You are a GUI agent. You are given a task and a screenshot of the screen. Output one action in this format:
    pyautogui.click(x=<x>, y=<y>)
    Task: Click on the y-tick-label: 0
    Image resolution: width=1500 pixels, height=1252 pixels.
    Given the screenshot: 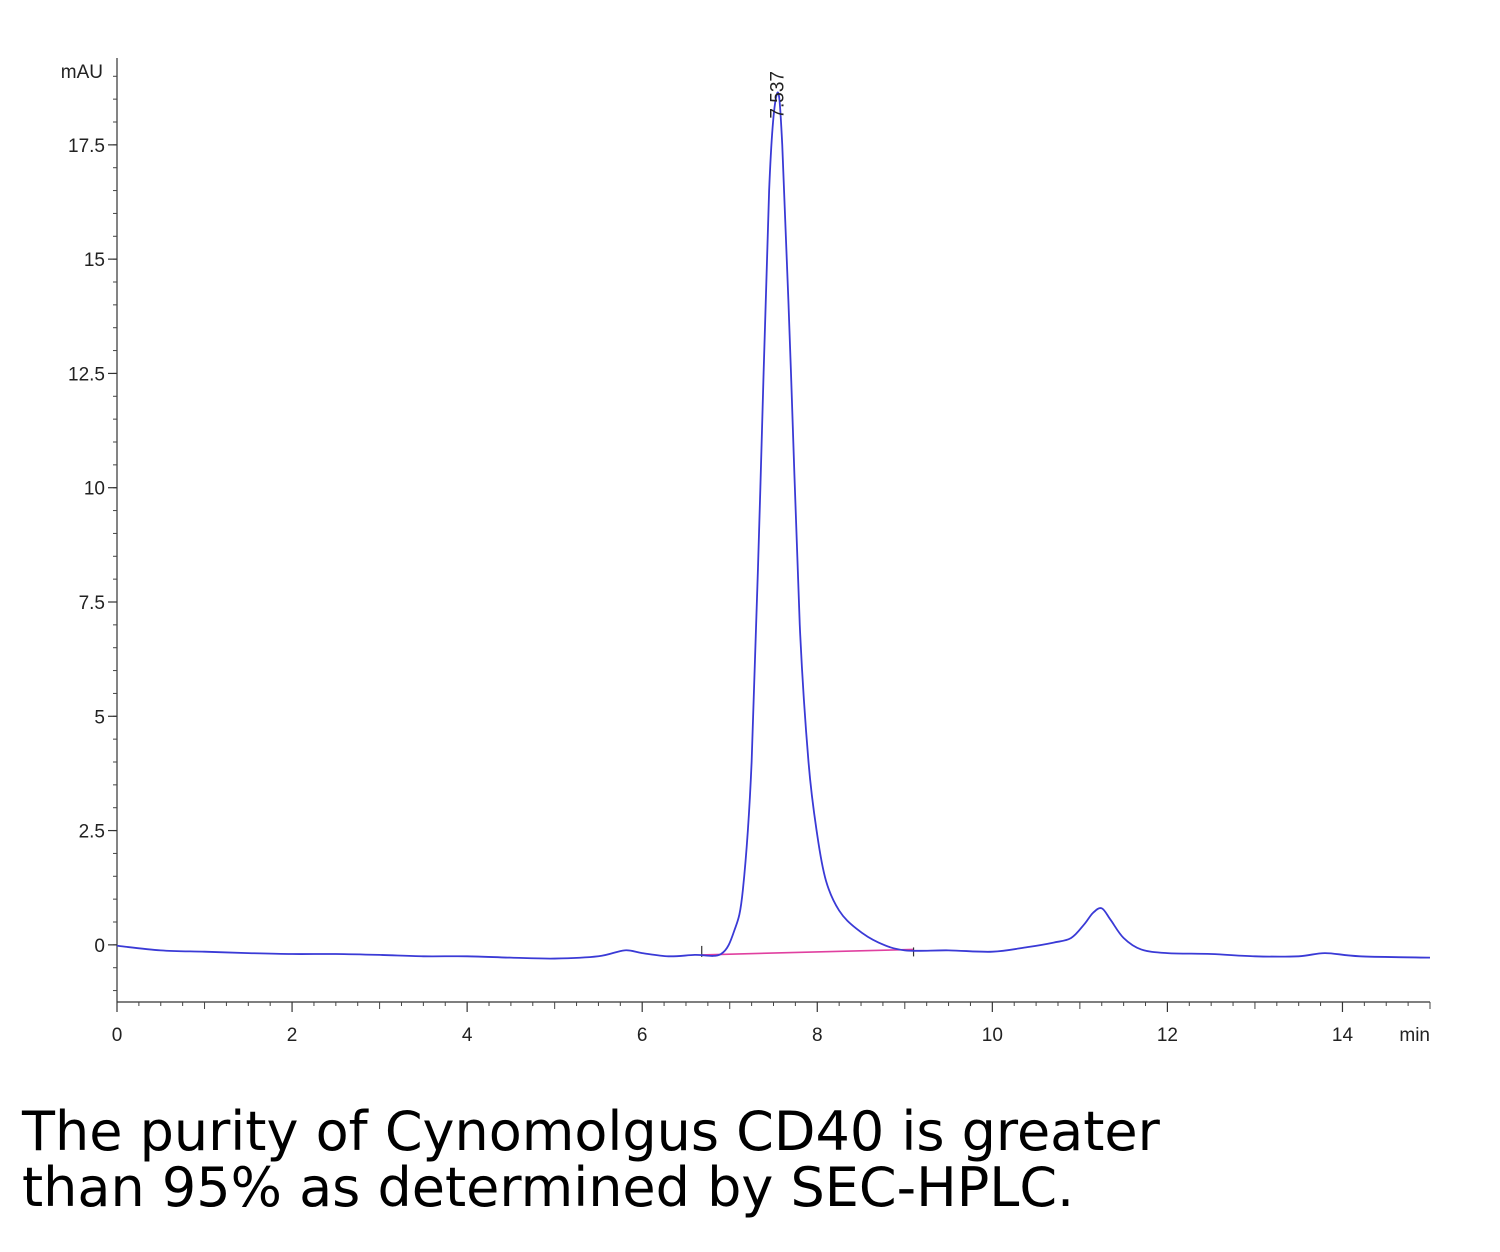 What is the action you would take?
    pyautogui.click(x=99, y=946)
    